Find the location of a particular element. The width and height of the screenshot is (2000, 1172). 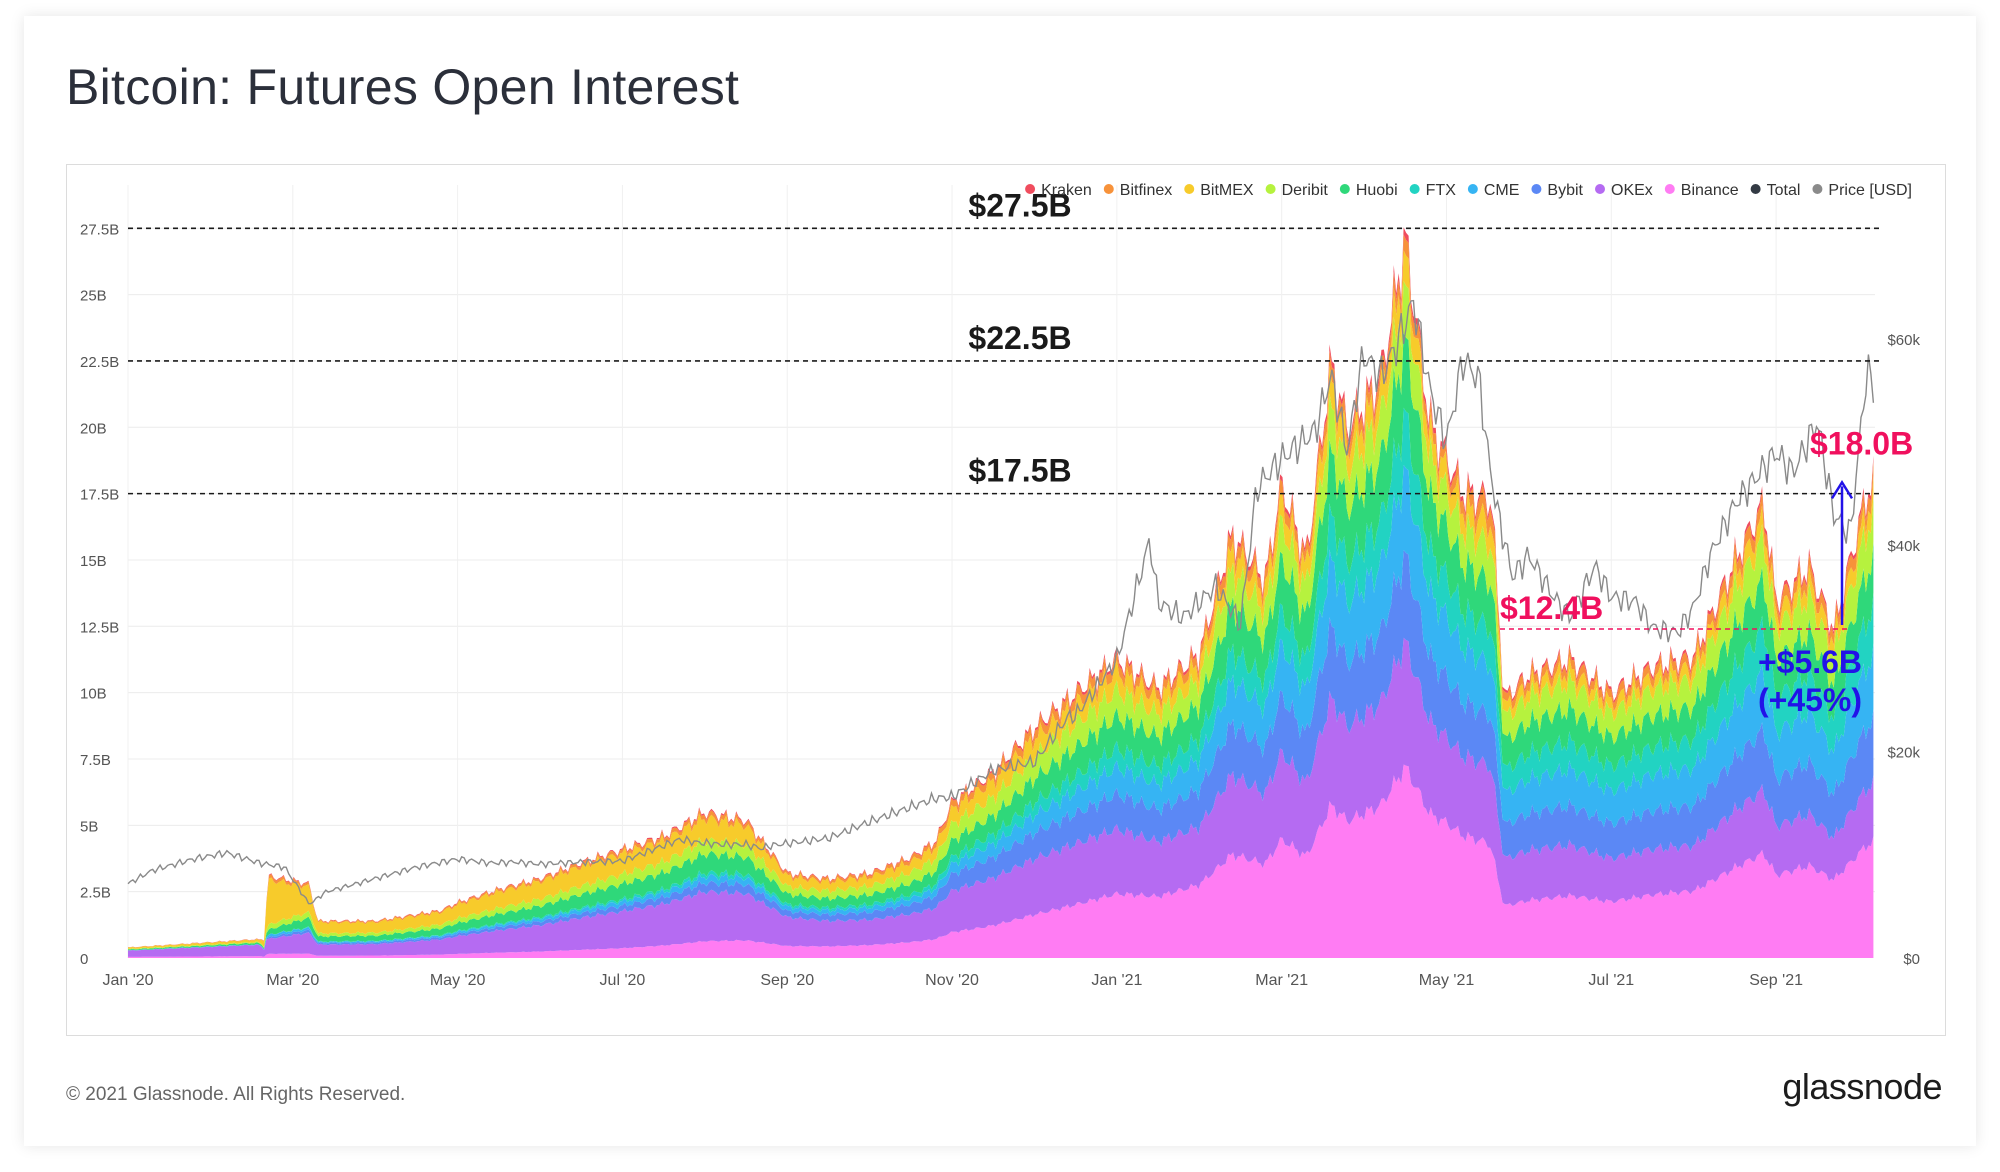

legend-label: Total is located at coordinates (1784, 190).